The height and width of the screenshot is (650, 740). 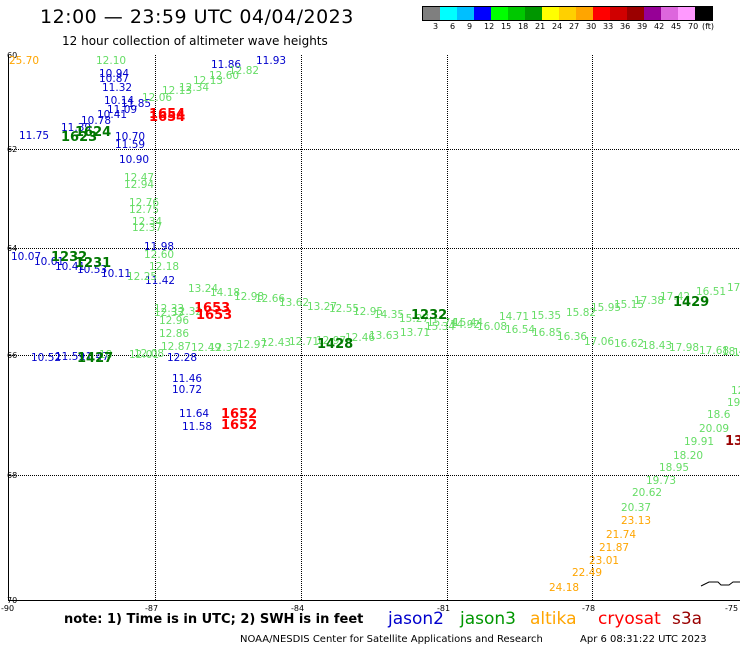 I want to click on swh-measurement-jason2: 11.64, so click(x=194, y=414).